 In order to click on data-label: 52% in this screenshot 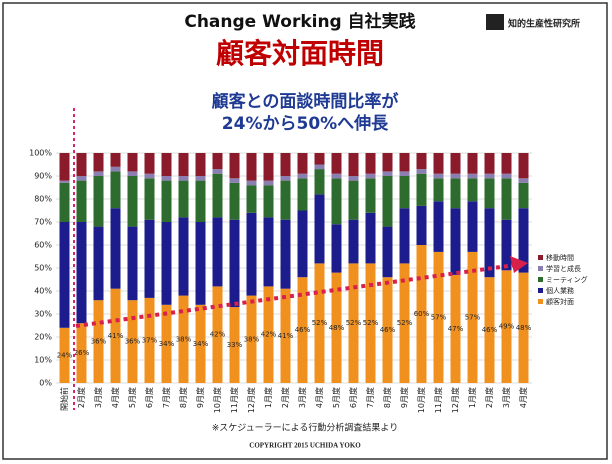, I will do `click(405, 323)`.